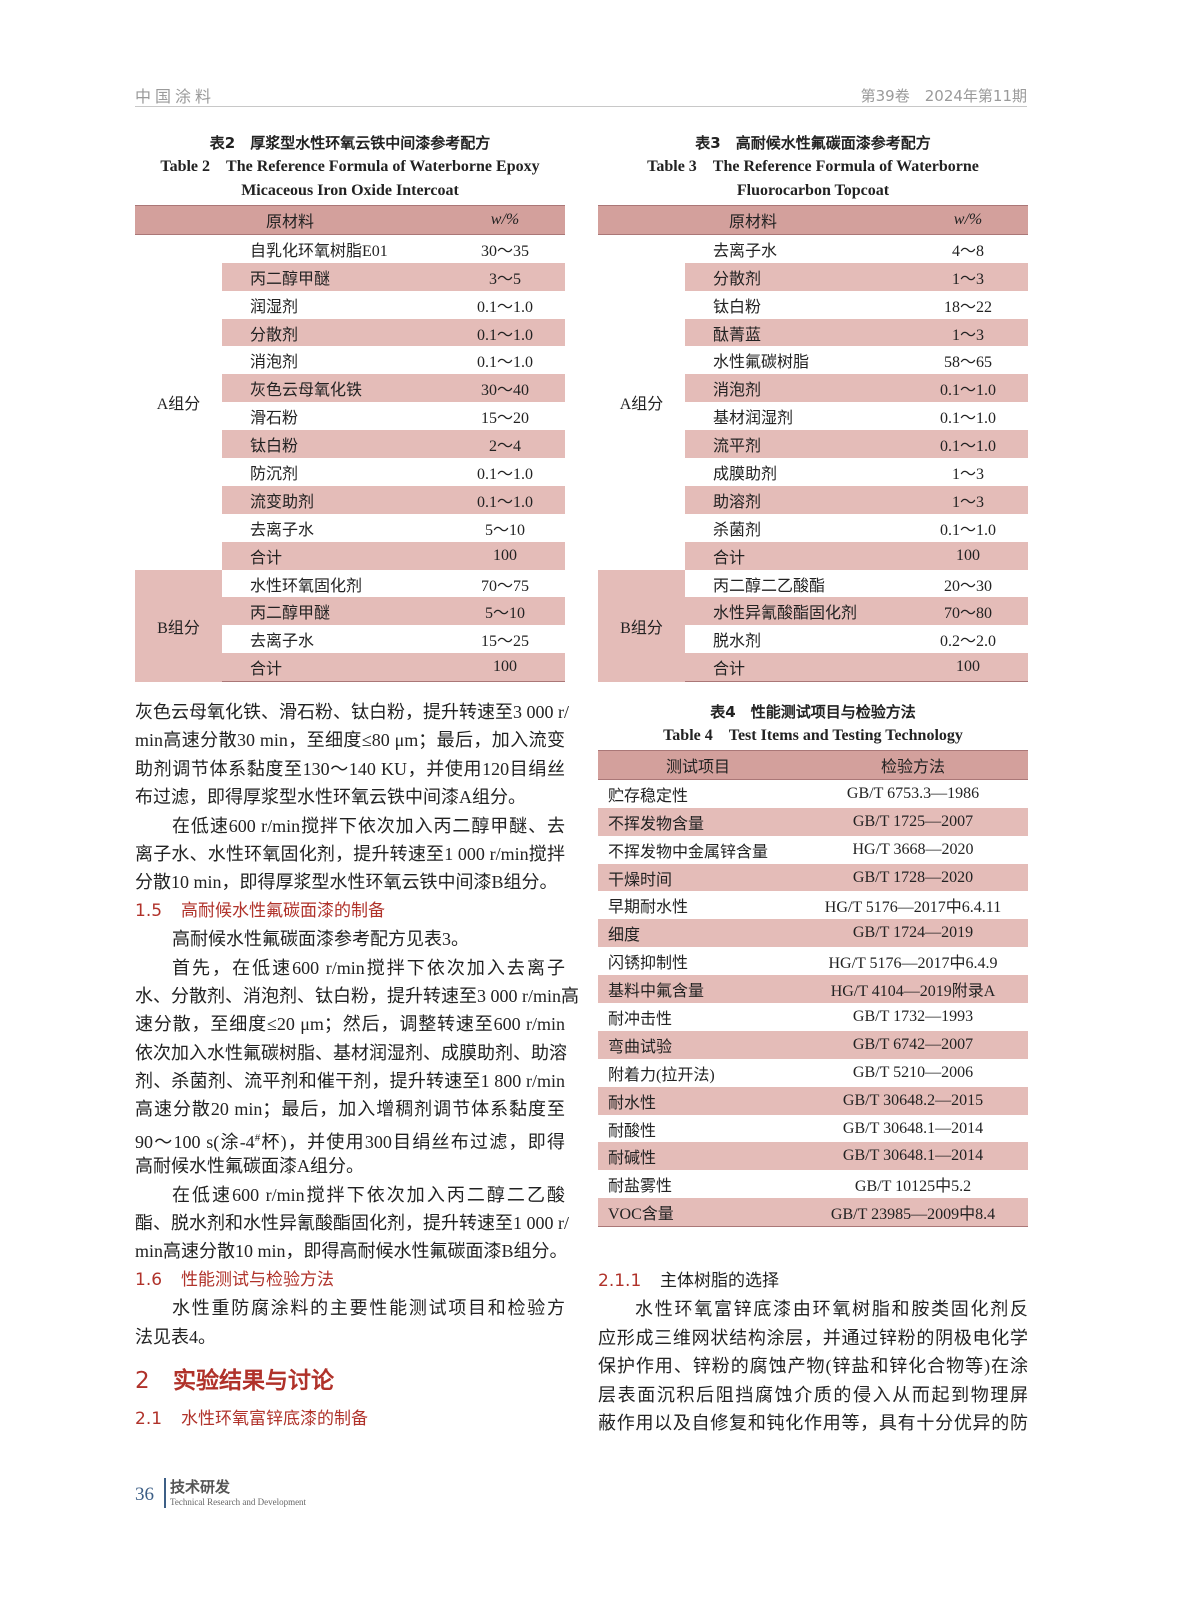 The image size is (1187, 1600). I want to click on paragraph-line: 高耐候水性氟碳面漆参考配方见表3。, so click(320, 939).